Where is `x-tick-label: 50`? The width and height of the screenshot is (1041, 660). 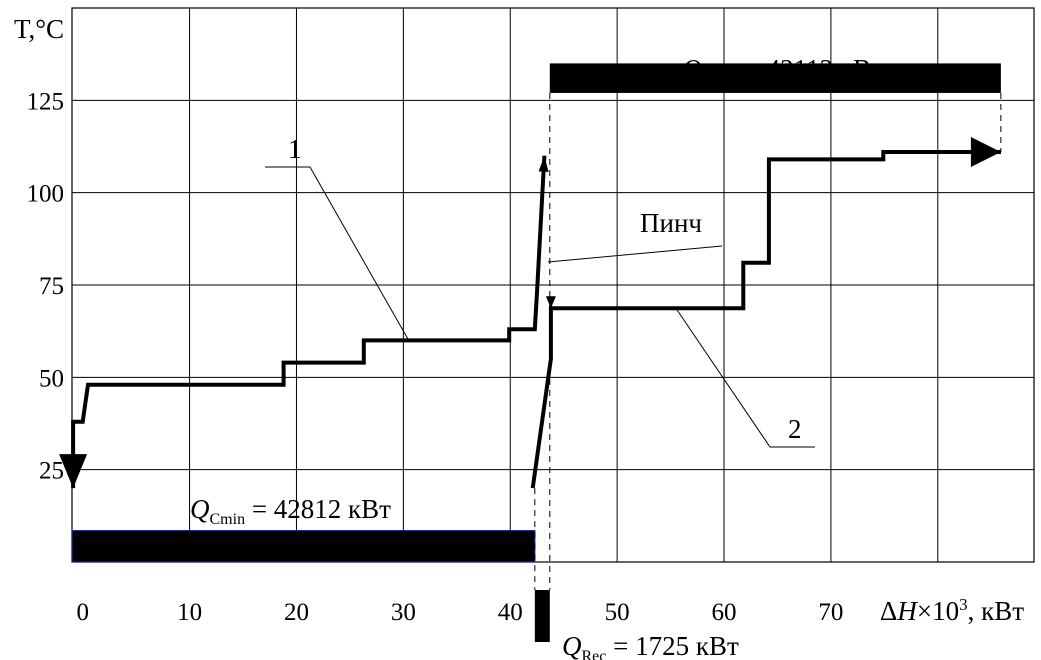
x-tick-label: 50 is located at coordinates (617, 612).